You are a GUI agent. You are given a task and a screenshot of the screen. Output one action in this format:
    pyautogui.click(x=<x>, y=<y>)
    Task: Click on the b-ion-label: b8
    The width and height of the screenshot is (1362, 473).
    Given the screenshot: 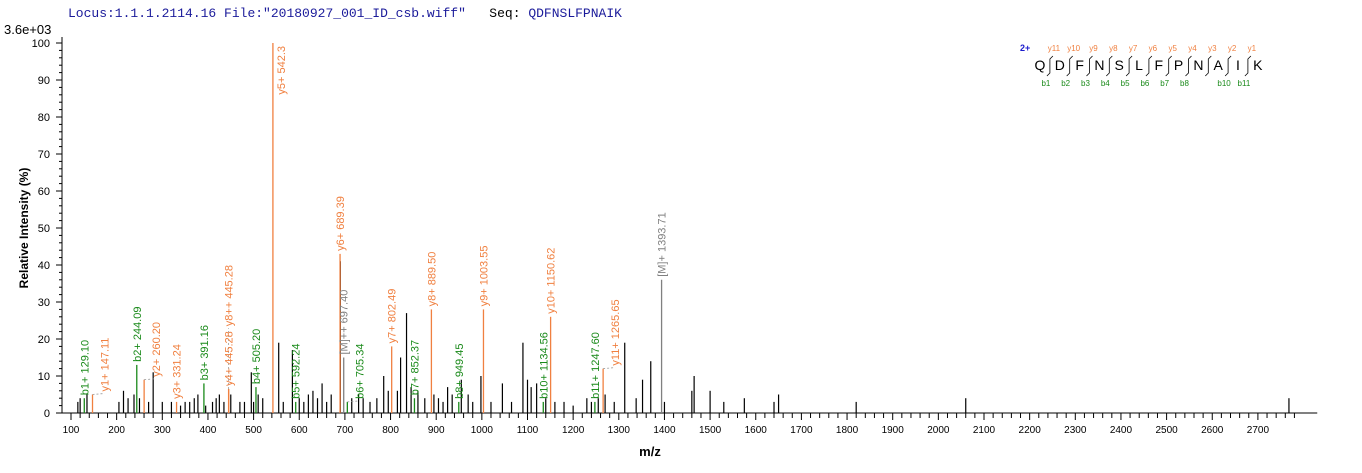 What is the action you would take?
    pyautogui.click(x=1184, y=83)
    